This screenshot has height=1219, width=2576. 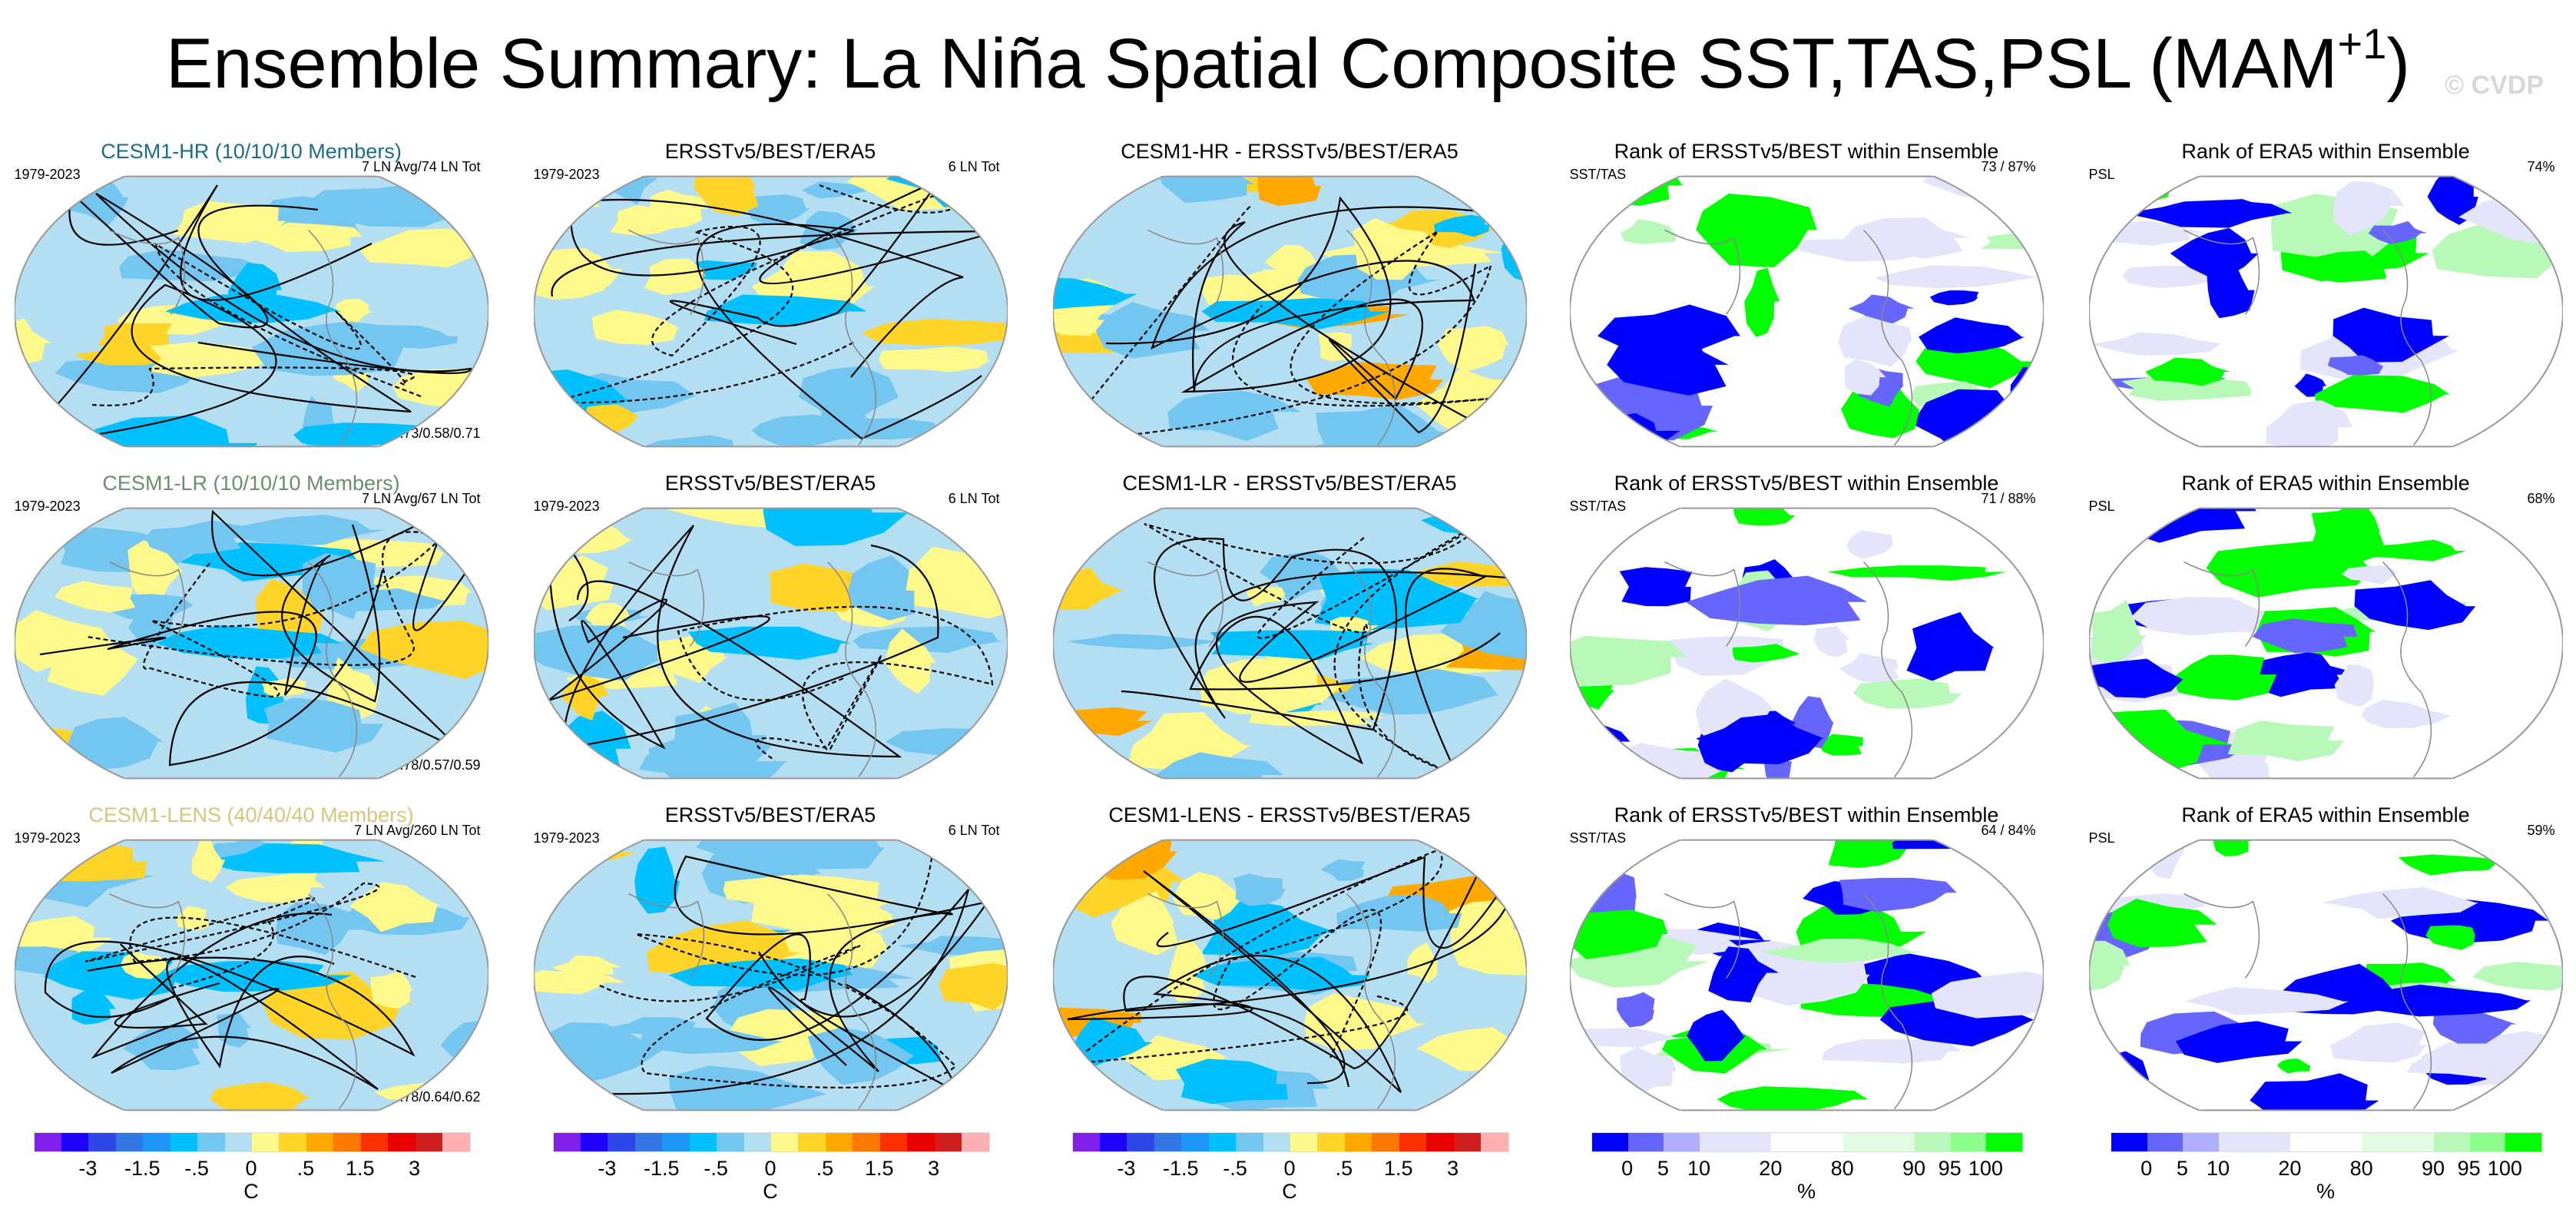 What do you see at coordinates (1699, 1168) in the screenshot?
I see `colorbar-tick-label: 10` at bounding box center [1699, 1168].